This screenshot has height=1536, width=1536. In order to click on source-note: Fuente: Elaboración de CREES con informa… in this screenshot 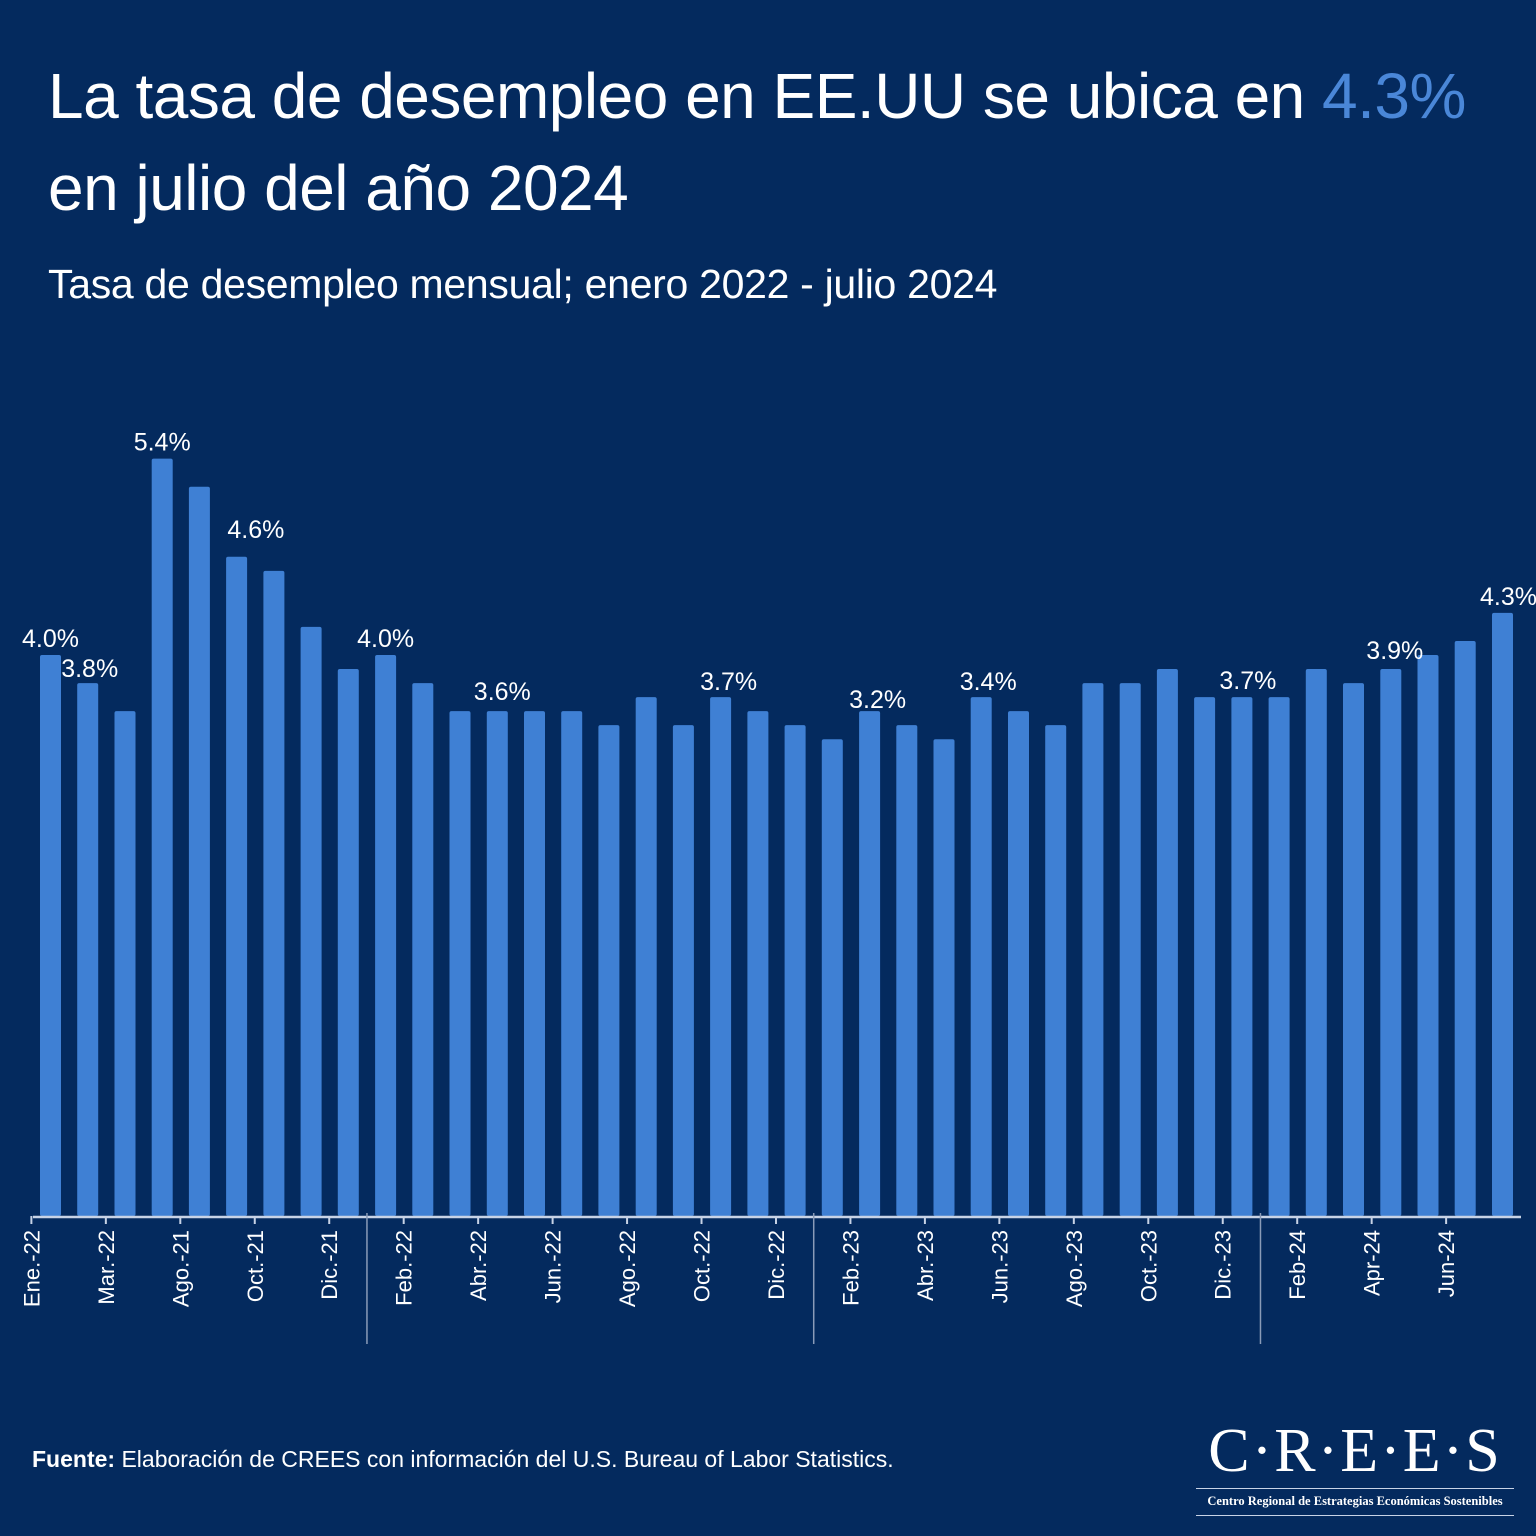, I will do `click(463, 1459)`.